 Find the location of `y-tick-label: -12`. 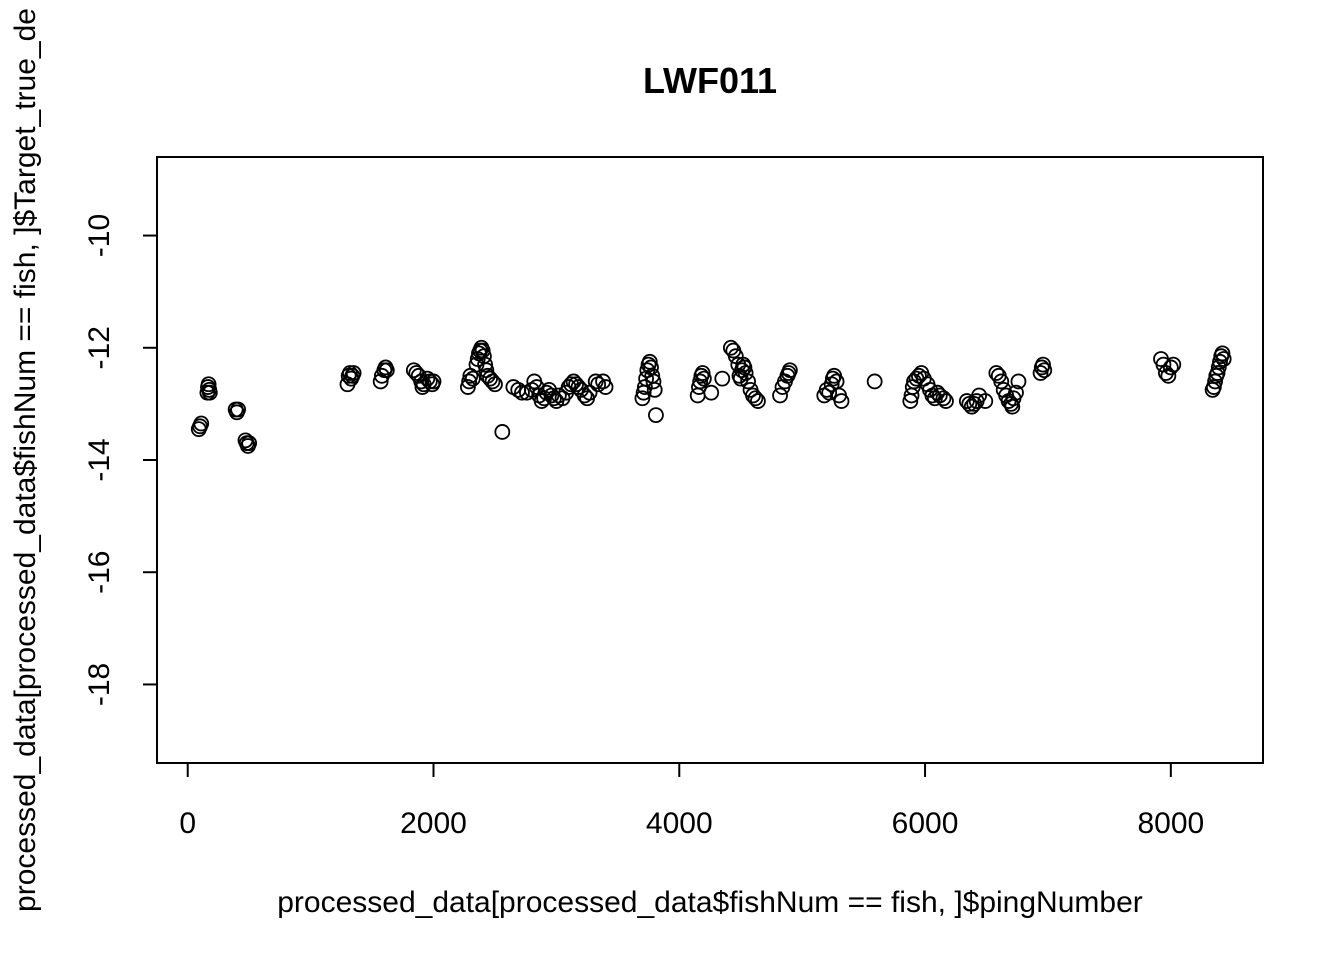

y-tick-label: -12 is located at coordinates (99, 347).